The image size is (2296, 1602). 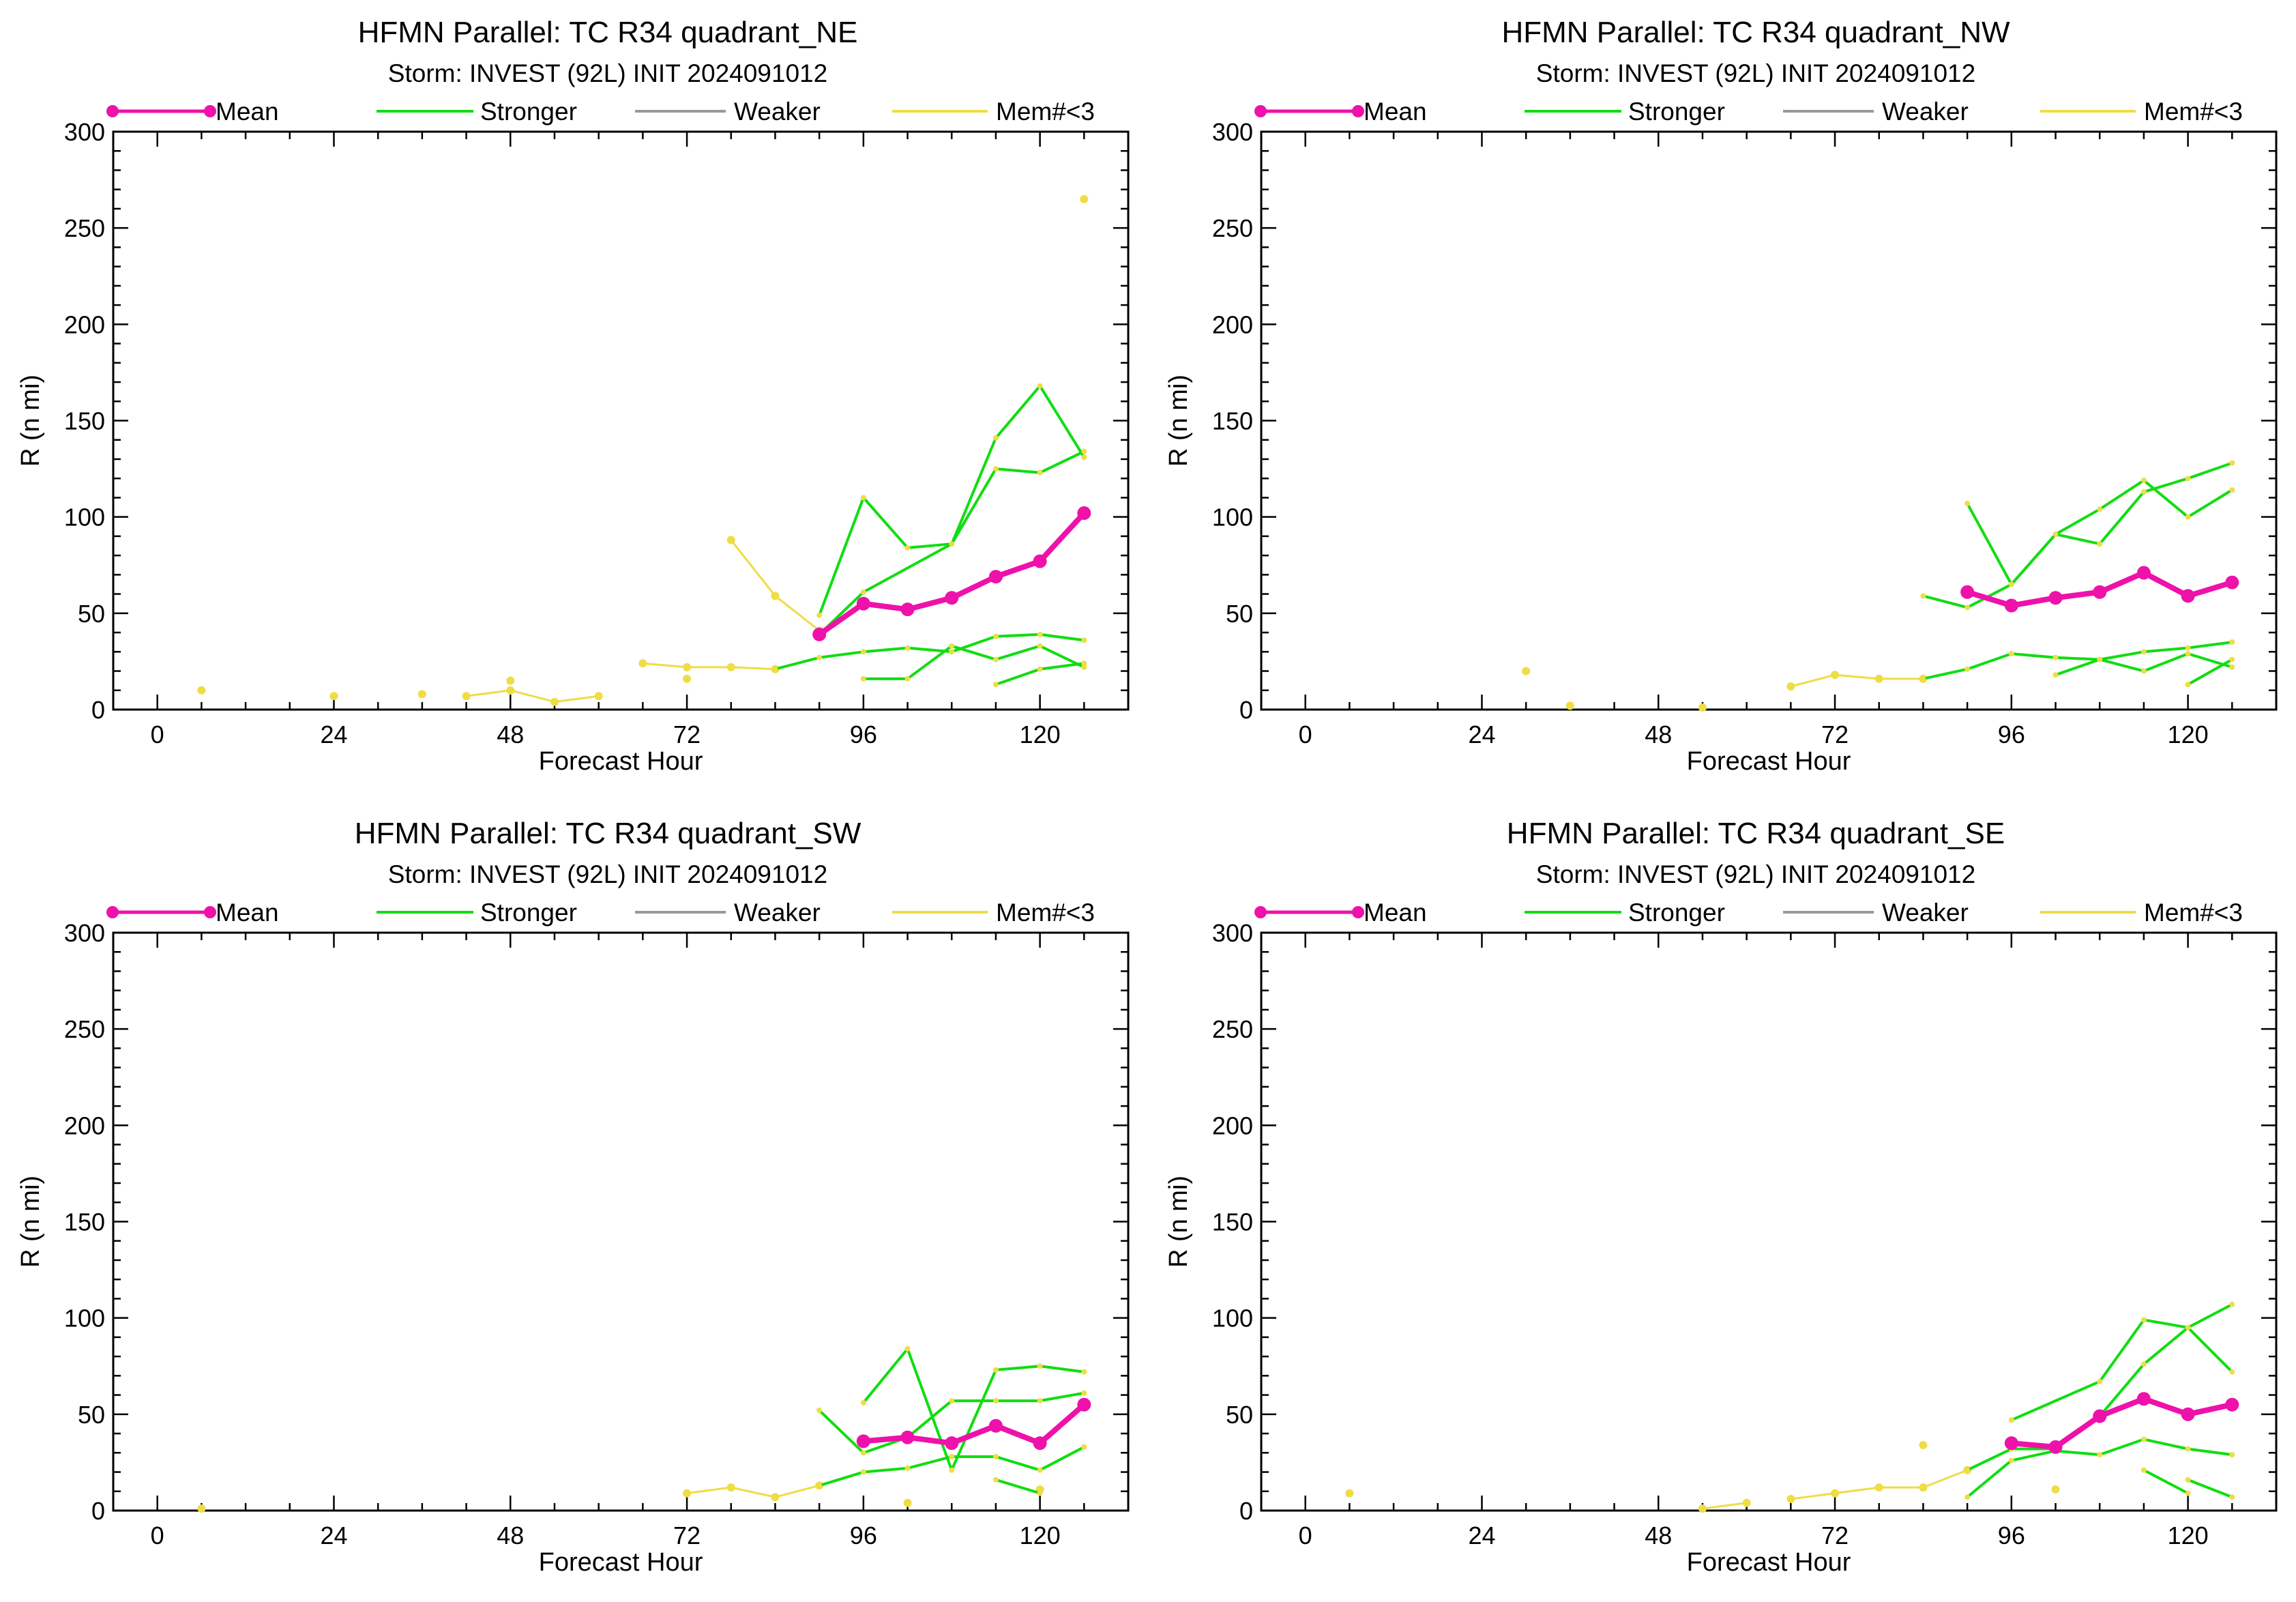 I want to click on legend-marker, so click(x=113, y=111).